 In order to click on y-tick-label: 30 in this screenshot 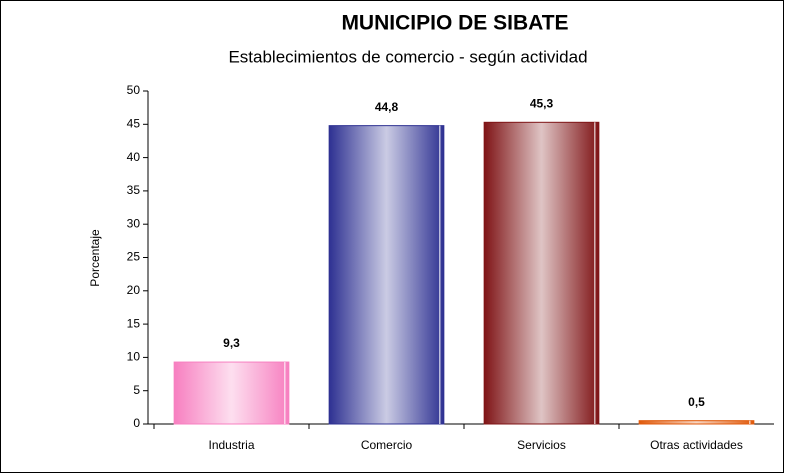, I will do `click(134, 223)`.